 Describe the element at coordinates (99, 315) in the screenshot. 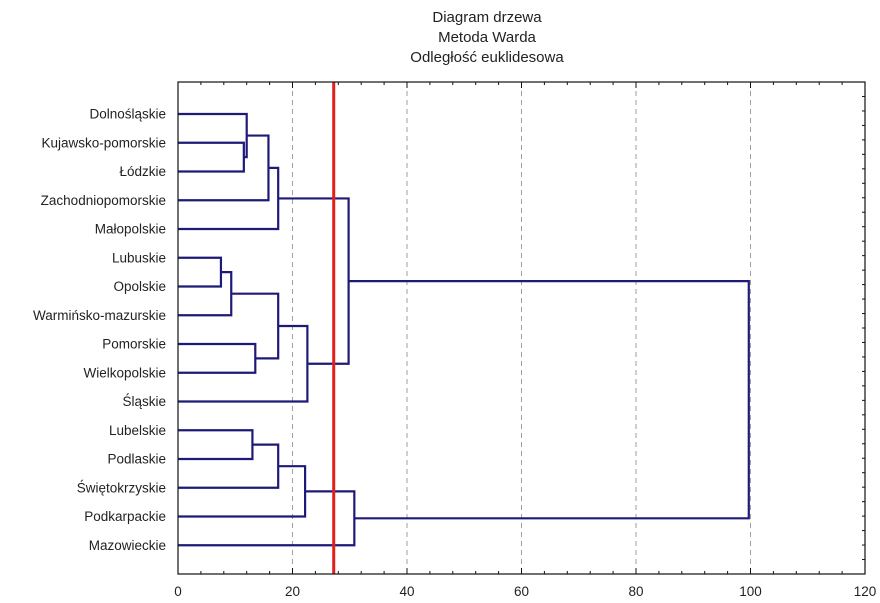

I see `leaf-label: Warmińsko-mazurskie` at that location.